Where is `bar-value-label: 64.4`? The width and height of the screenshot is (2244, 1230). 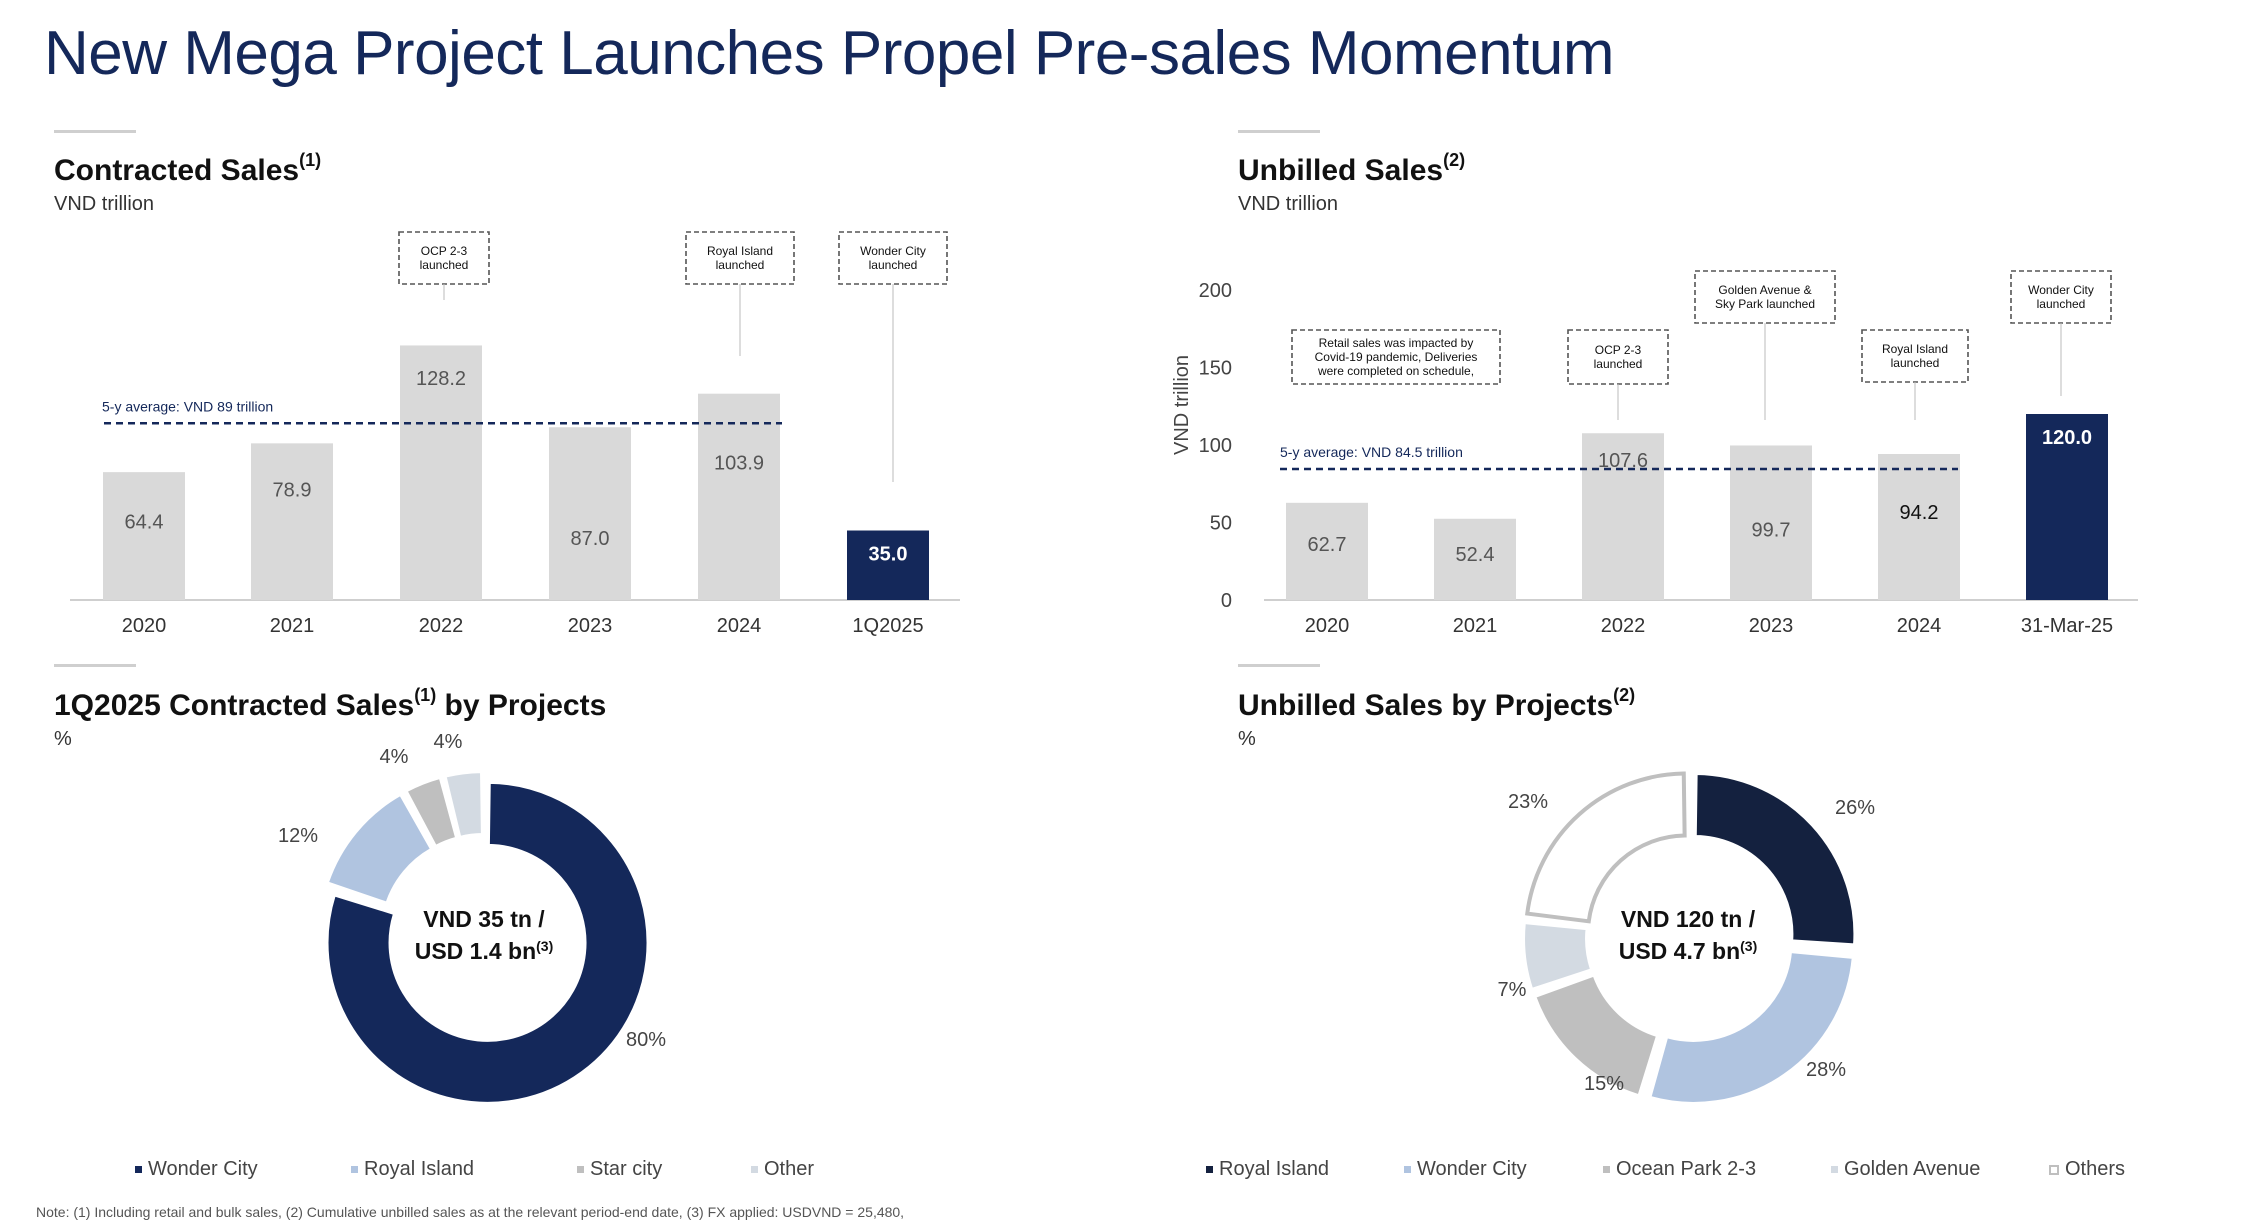
bar-value-label: 64.4 is located at coordinates (144, 522).